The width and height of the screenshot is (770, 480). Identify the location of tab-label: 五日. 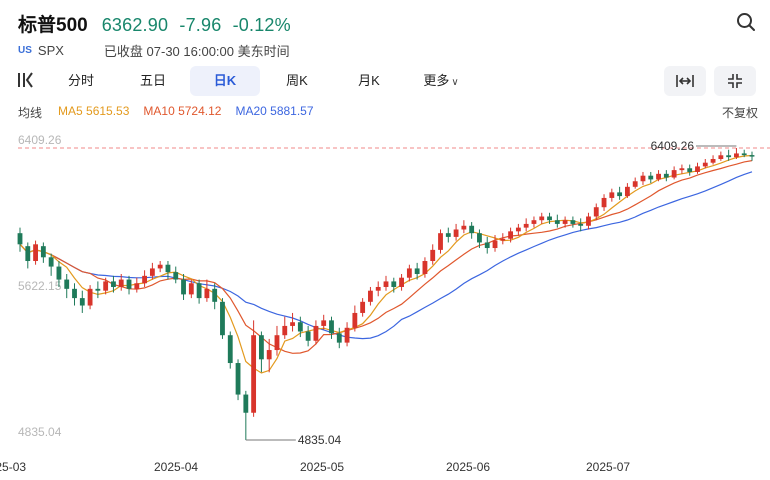
(152, 80).